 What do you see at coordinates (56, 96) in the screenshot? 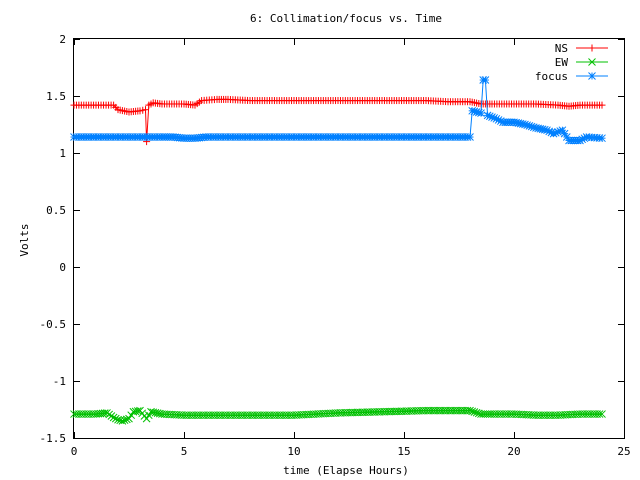
I see `y-tick-label: 1.5` at bounding box center [56, 96].